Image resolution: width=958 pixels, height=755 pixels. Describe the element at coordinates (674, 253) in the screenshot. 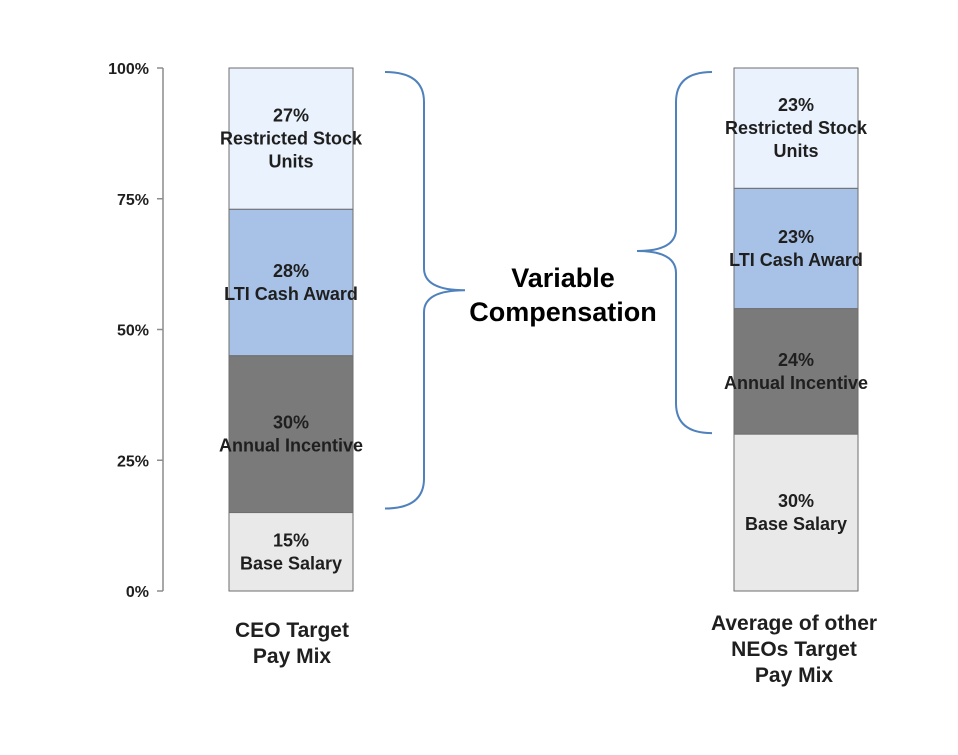

I see `brace-neos` at that location.